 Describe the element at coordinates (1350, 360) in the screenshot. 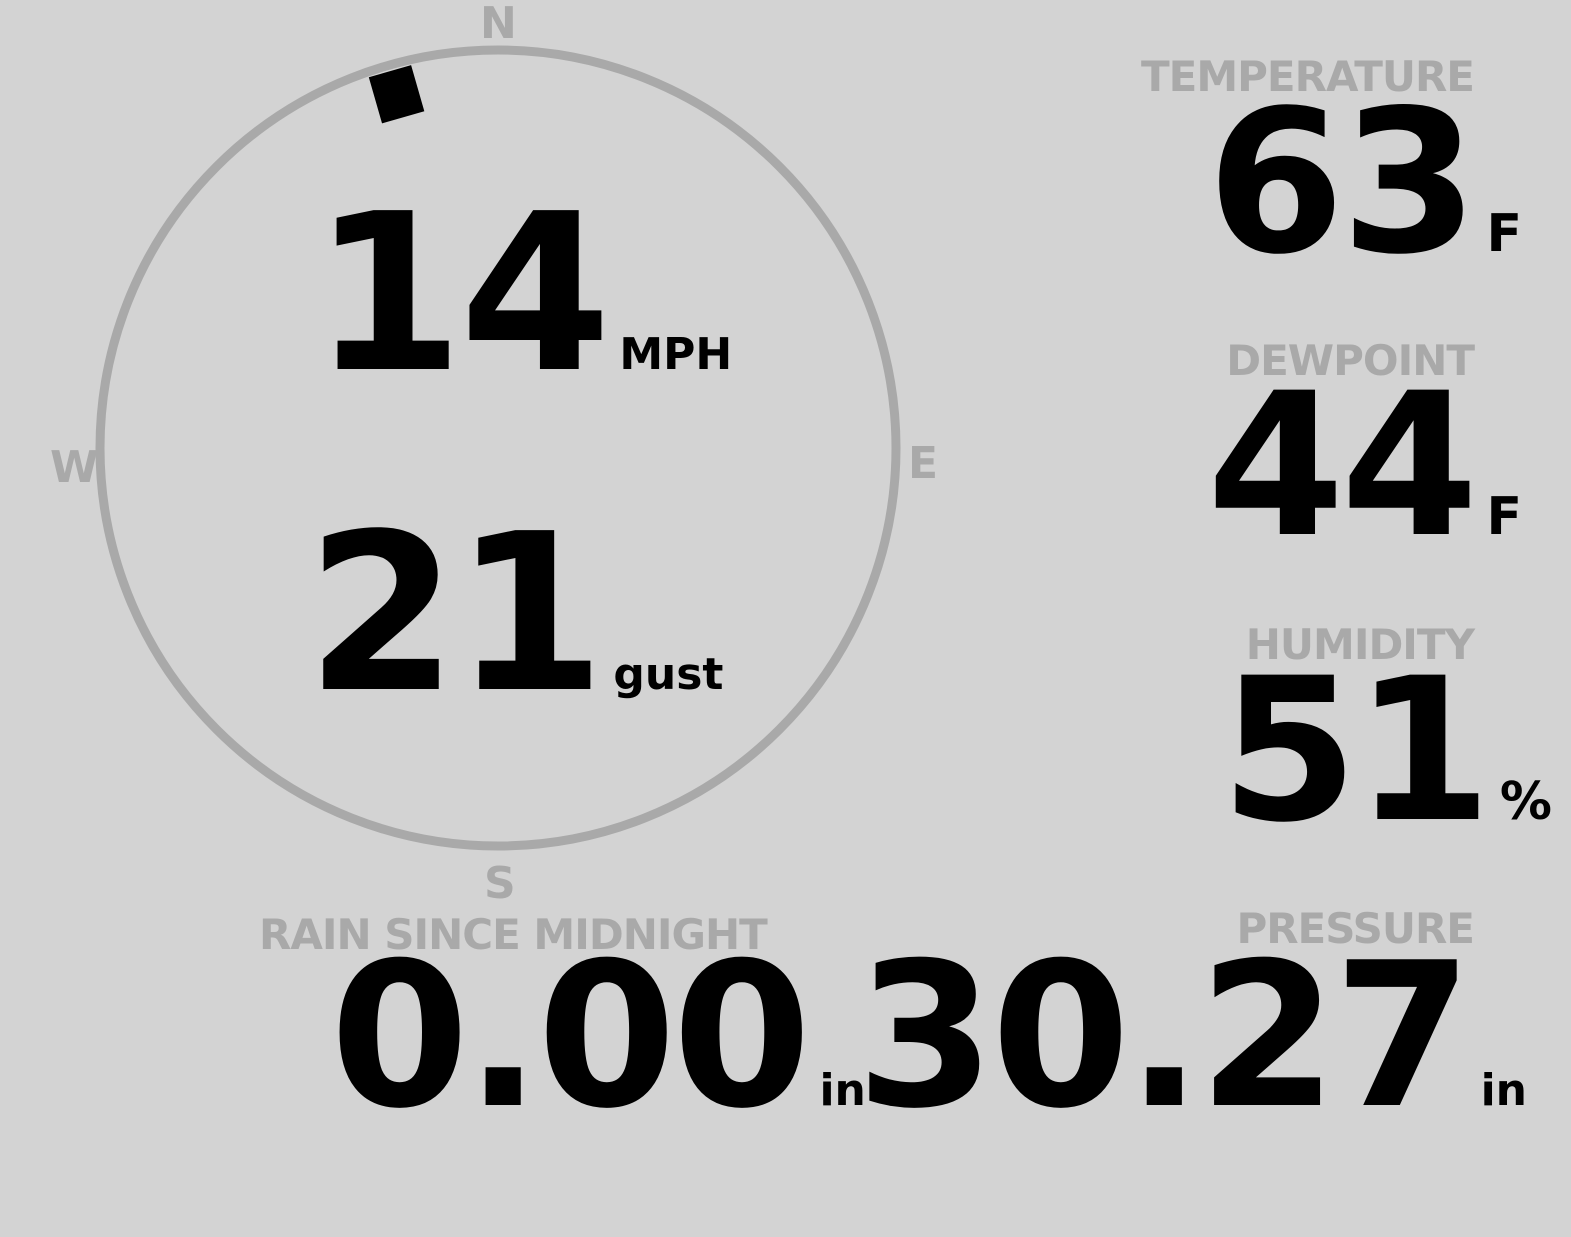

I see `dewpoint-label: DEWPOINT` at that location.